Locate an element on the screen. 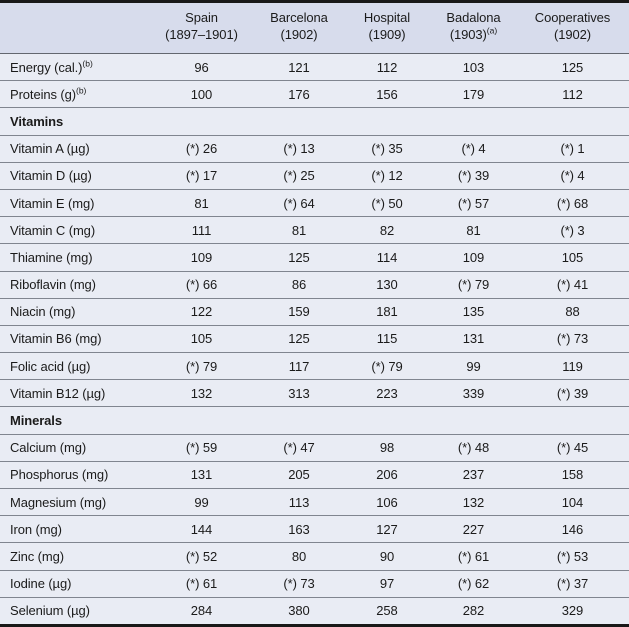 The width and height of the screenshot is (629, 627). value-cell: 135 is located at coordinates (473, 312).